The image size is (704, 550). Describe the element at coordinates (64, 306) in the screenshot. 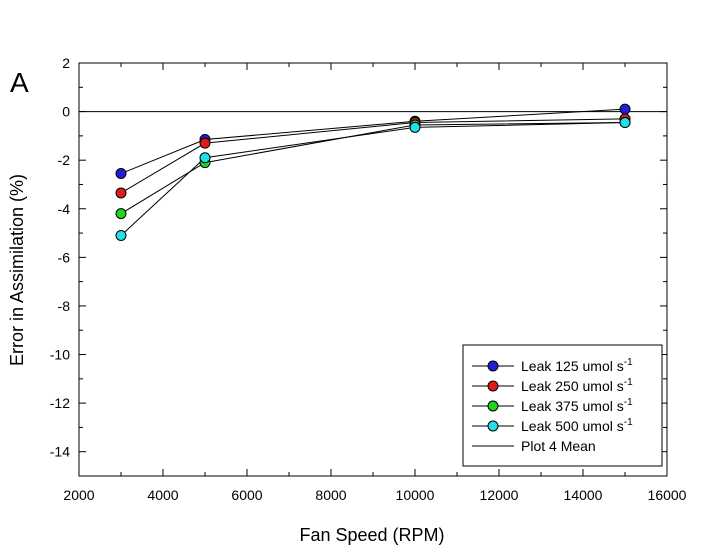

I see `y-tick-label: -8` at that location.